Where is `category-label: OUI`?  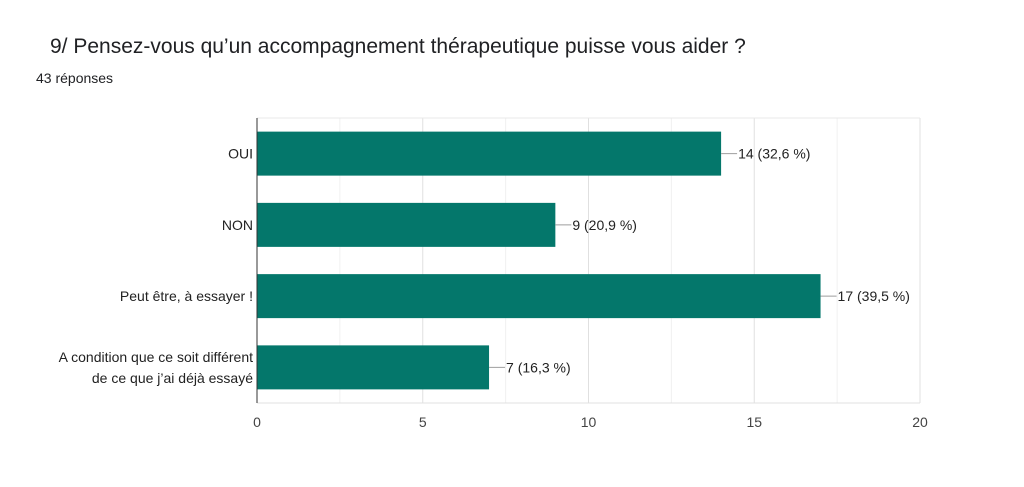 category-label: OUI is located at coordinates (240, 154).